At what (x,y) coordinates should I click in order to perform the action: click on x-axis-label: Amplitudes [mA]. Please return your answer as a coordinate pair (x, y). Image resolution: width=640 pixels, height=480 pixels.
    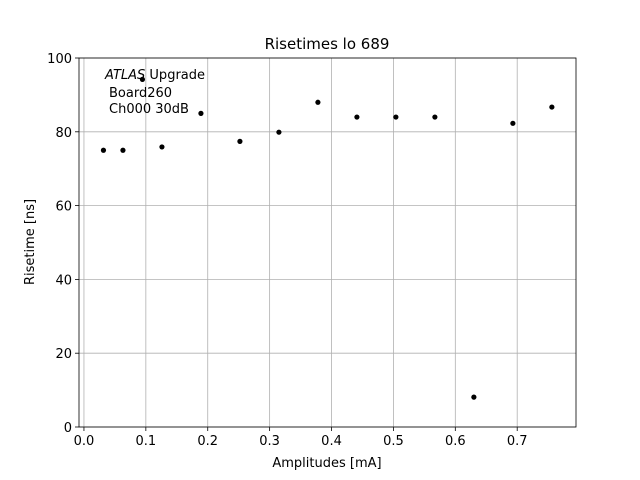
    Looking at the image, I should click on (326, 463).